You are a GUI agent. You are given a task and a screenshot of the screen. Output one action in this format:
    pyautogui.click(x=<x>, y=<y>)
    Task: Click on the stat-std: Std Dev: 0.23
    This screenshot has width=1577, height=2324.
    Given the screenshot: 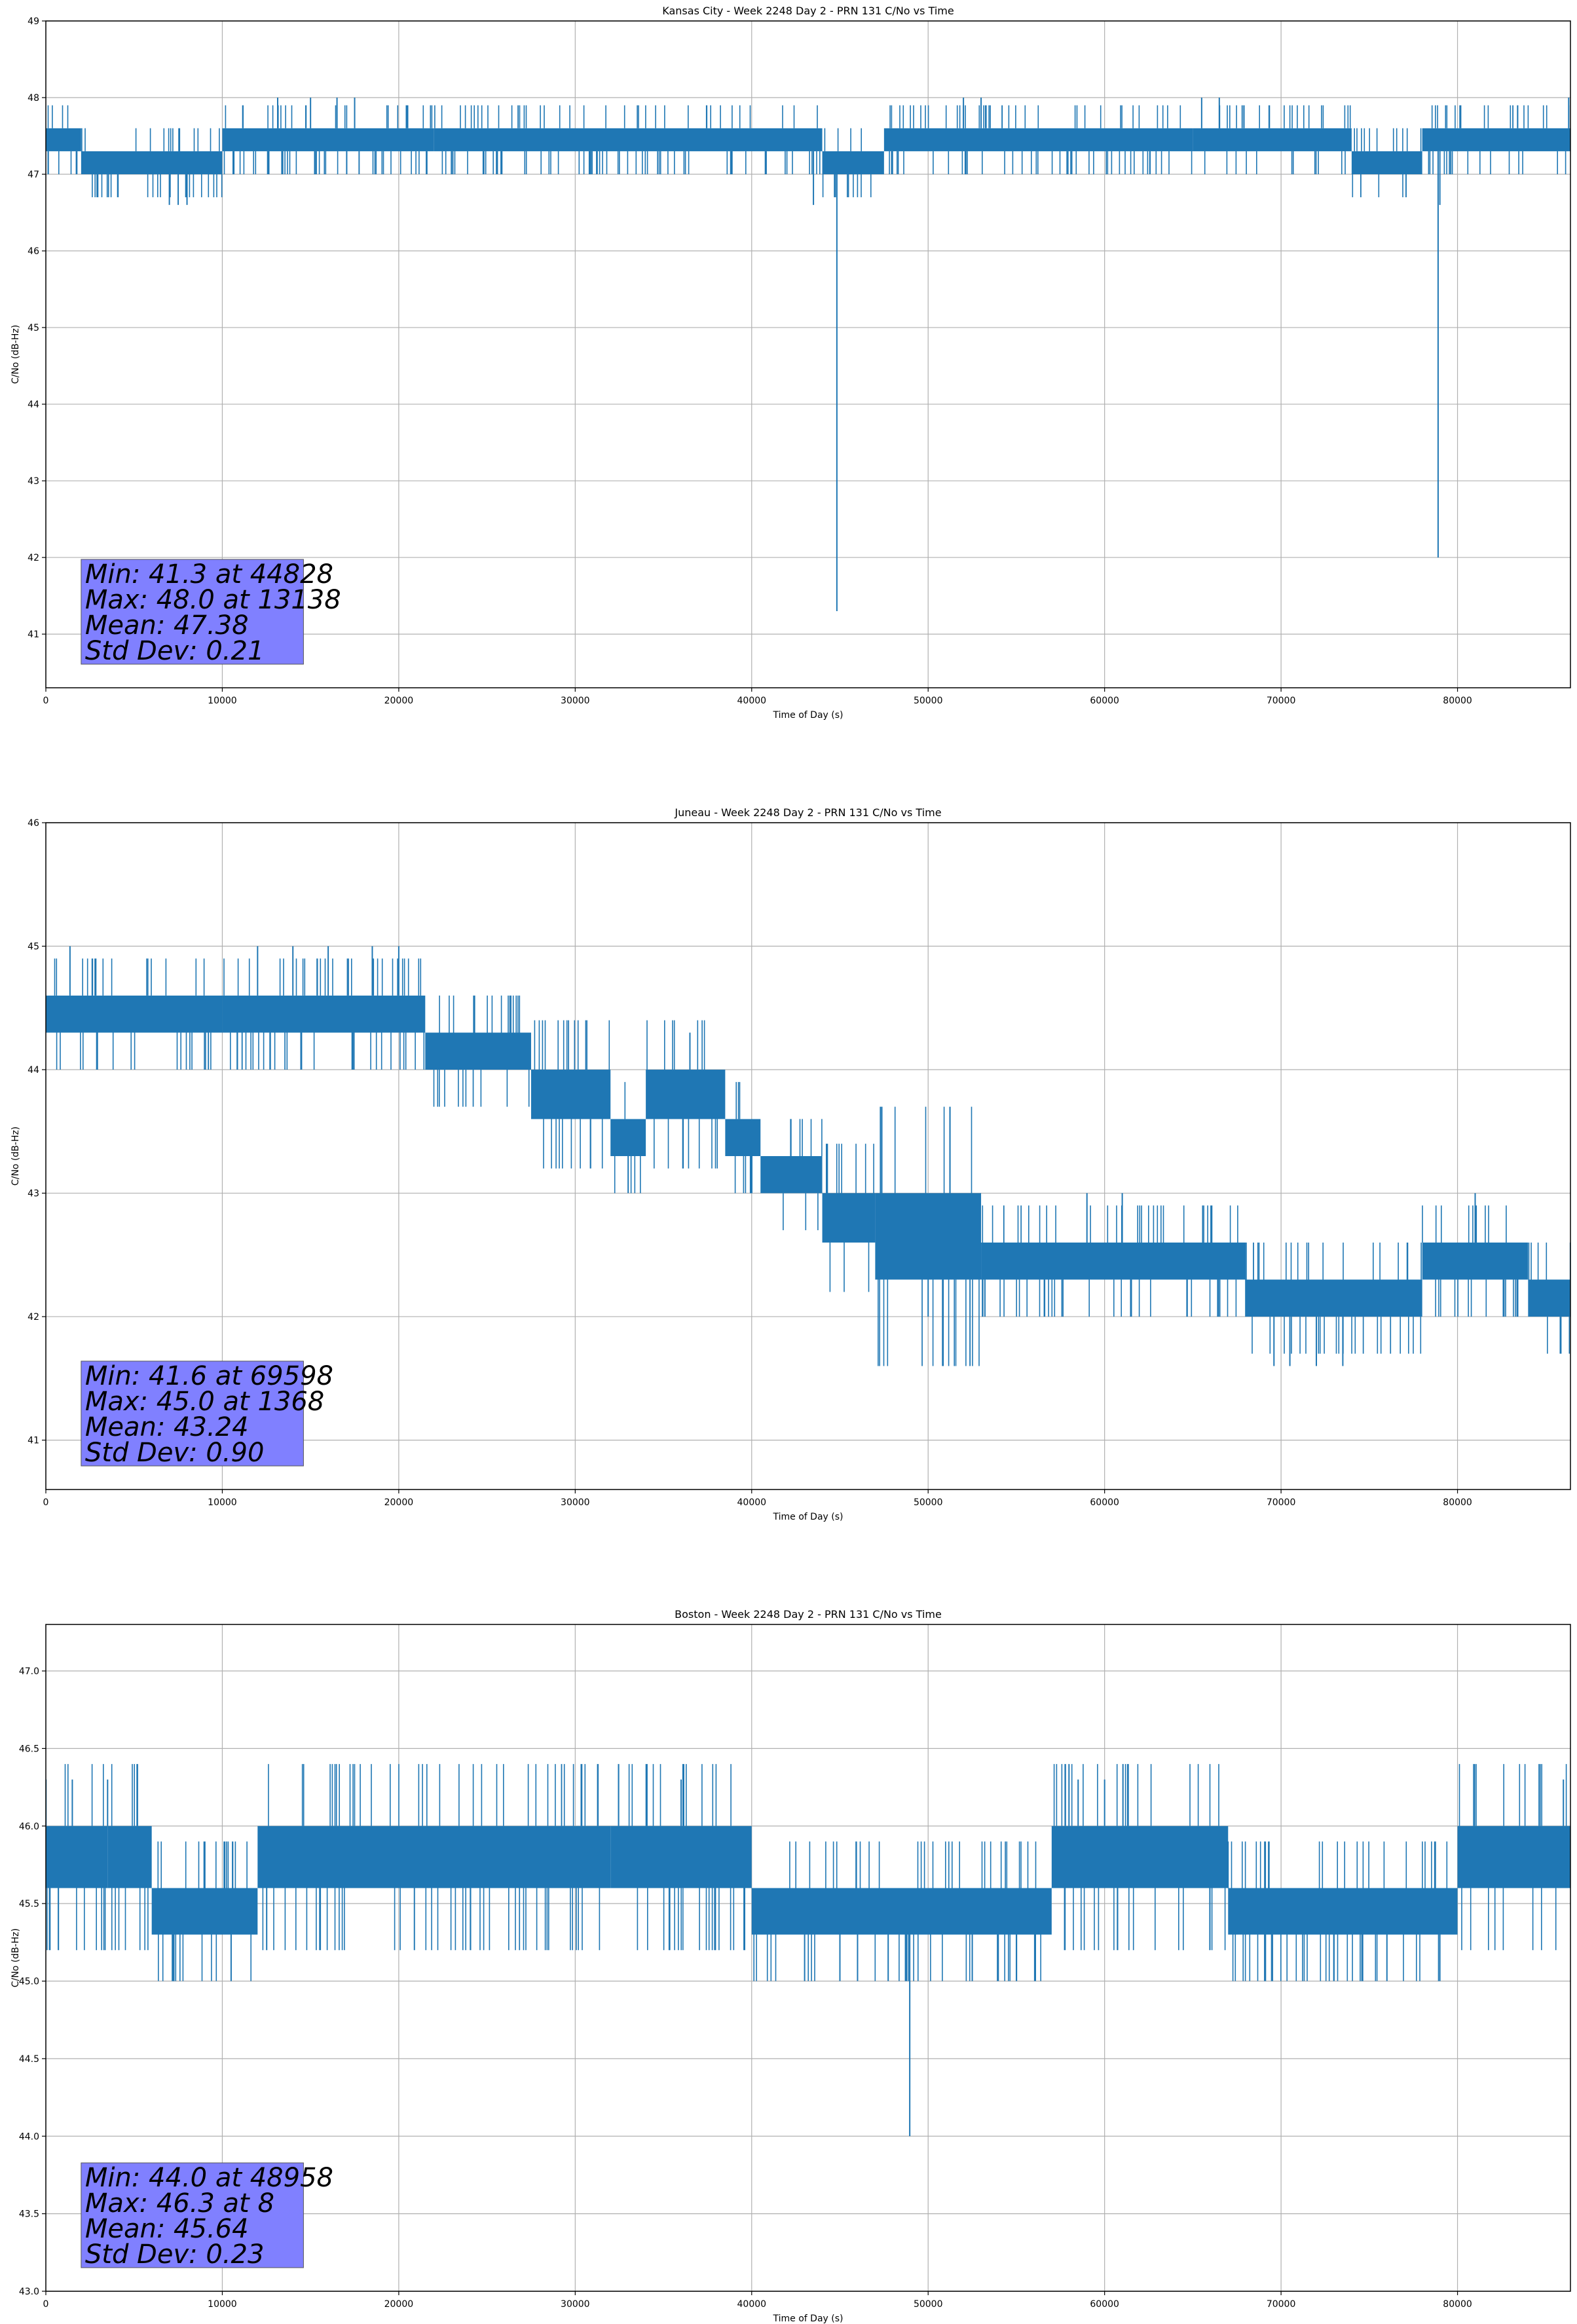 What is the action you would take?
    pyautogui.click(x=175, y=2255)
    